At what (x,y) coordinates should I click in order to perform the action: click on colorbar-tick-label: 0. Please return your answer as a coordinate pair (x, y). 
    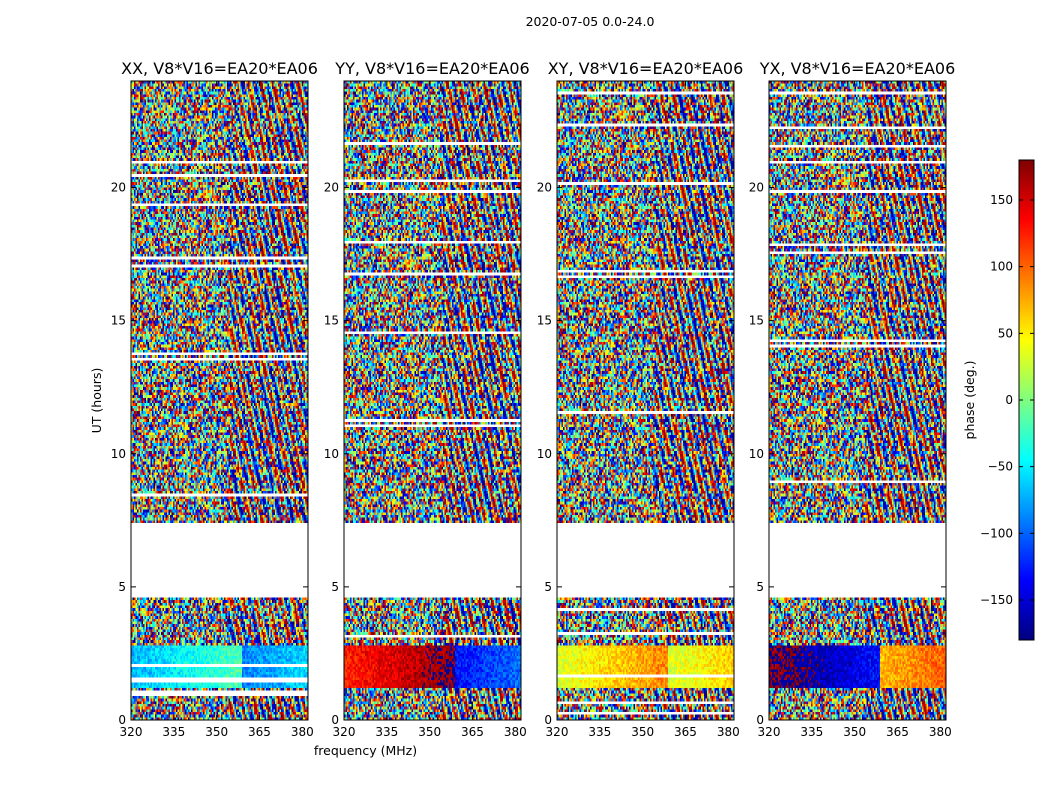
    Looking at the image, I should click on (1009, 400).